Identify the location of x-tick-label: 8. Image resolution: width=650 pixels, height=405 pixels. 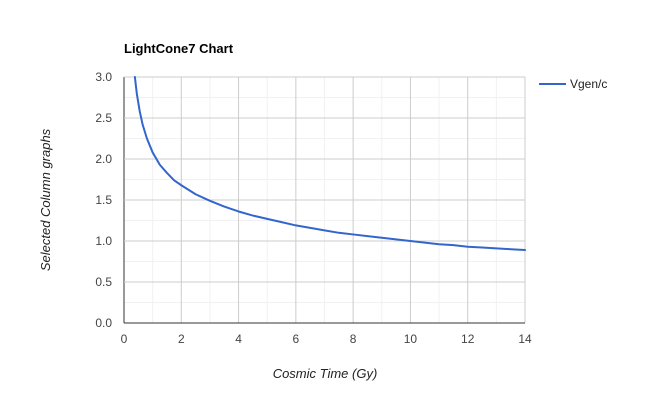
(353, 339).